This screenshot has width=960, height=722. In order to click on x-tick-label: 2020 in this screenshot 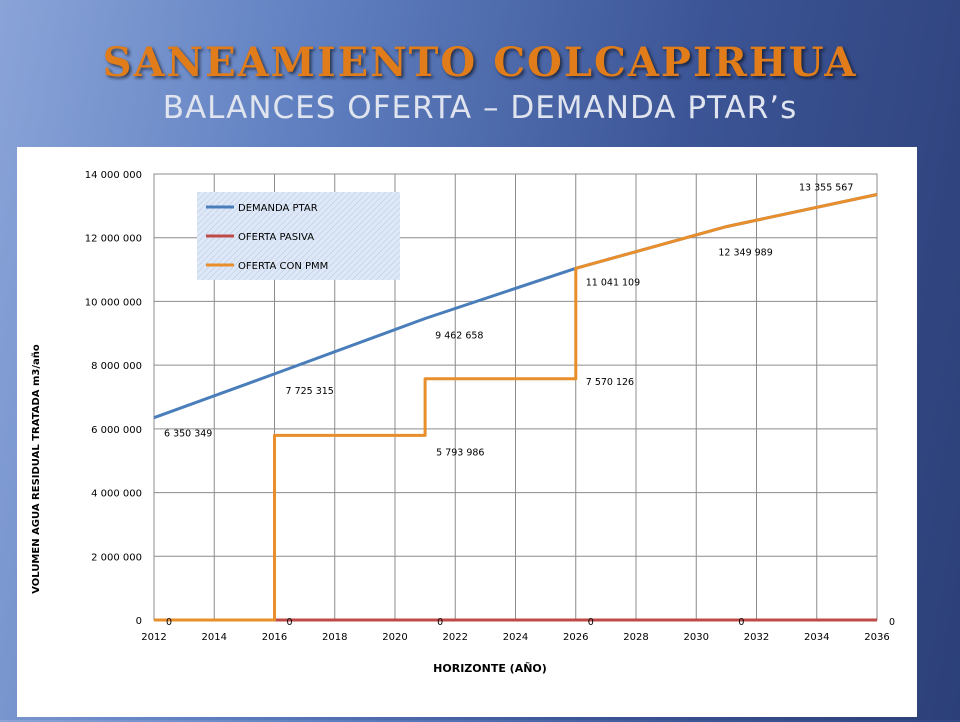, I will do `click(394, 637)`.